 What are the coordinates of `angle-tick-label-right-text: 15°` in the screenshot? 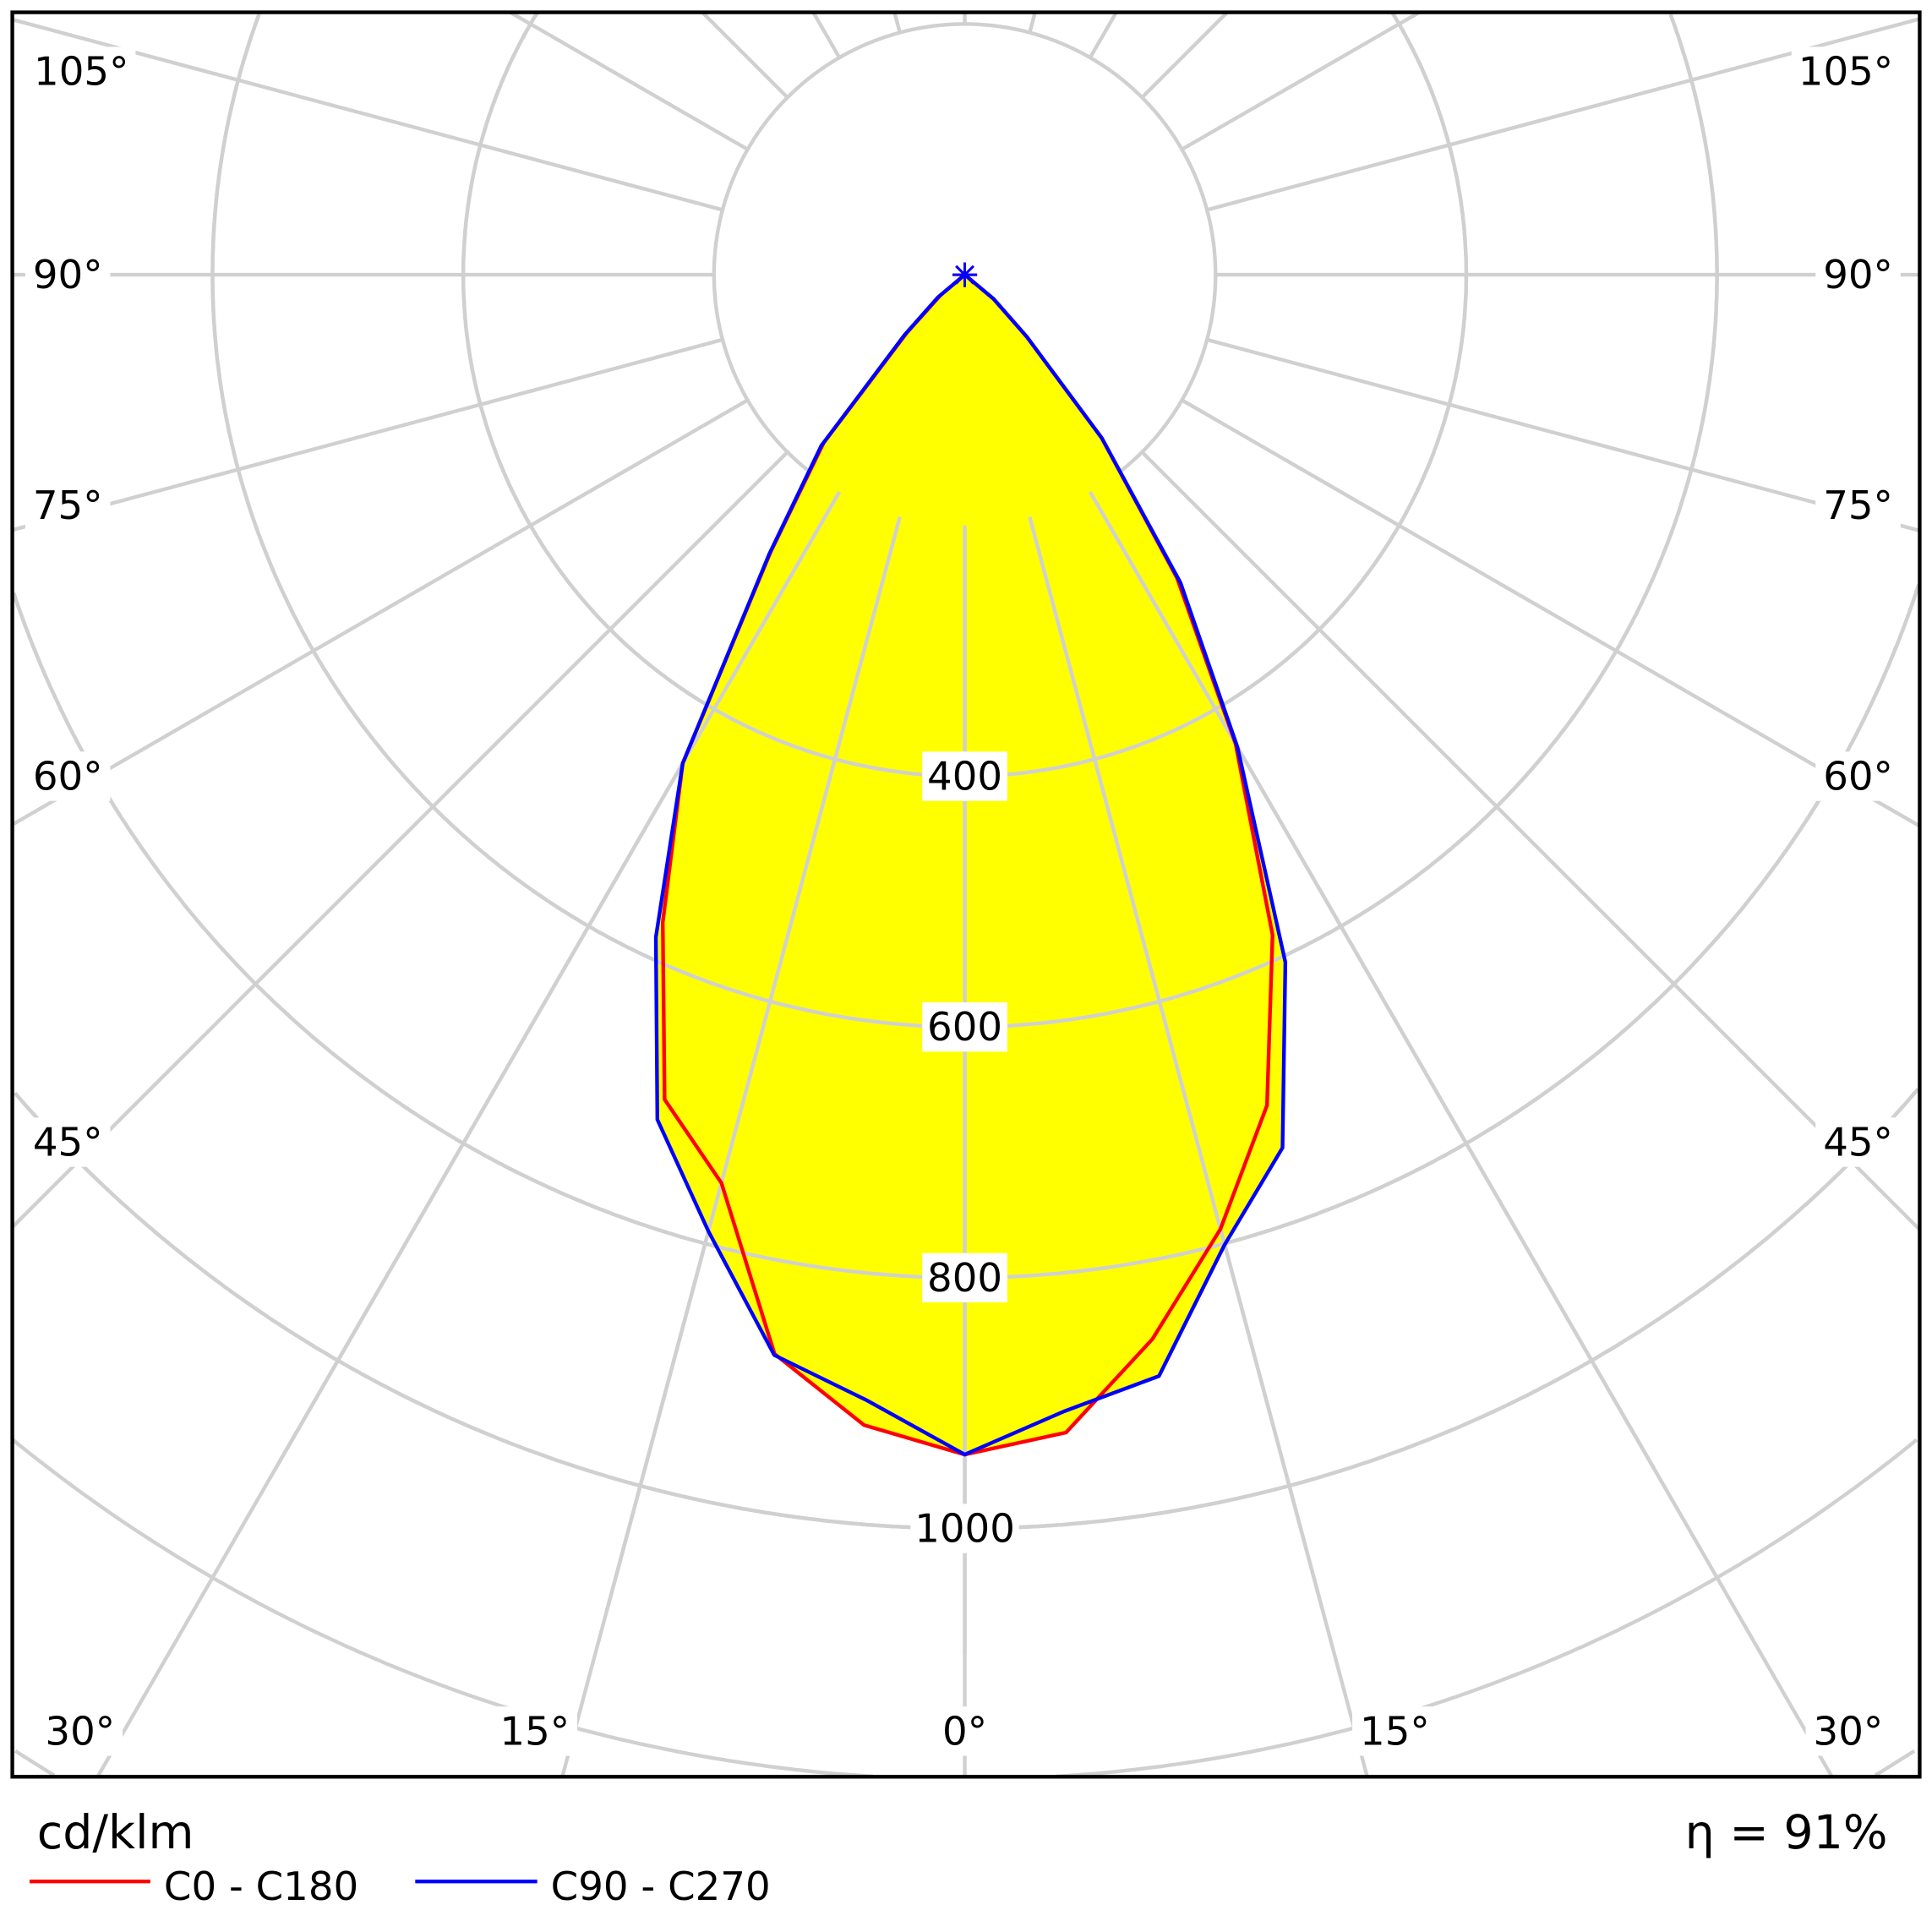 It's located at (1395, 1732).